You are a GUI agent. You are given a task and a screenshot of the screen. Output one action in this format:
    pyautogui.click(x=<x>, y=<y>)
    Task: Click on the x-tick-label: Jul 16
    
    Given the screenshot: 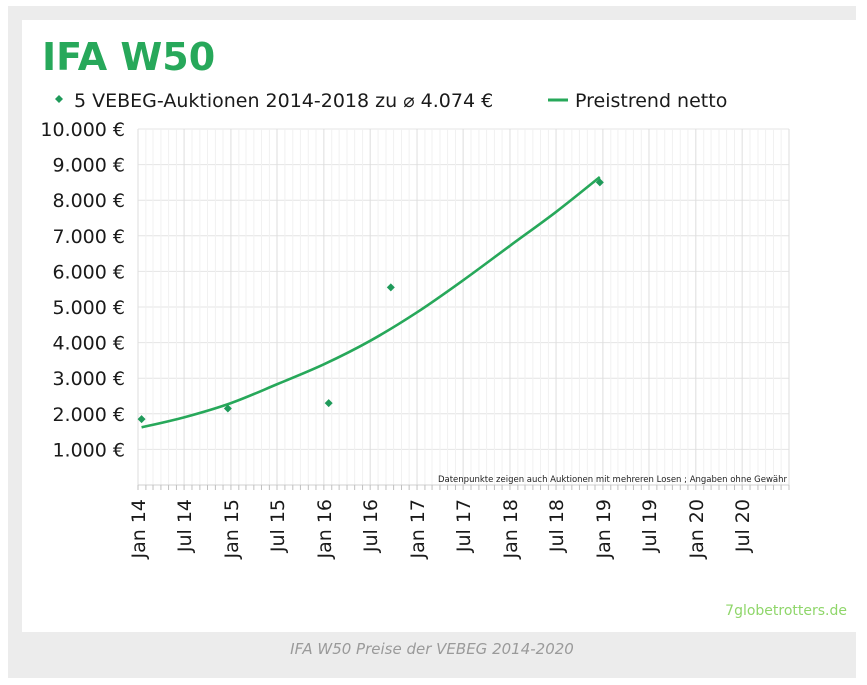 What is the action you would take?
    pyautogui.click(x=371, y=526)
    